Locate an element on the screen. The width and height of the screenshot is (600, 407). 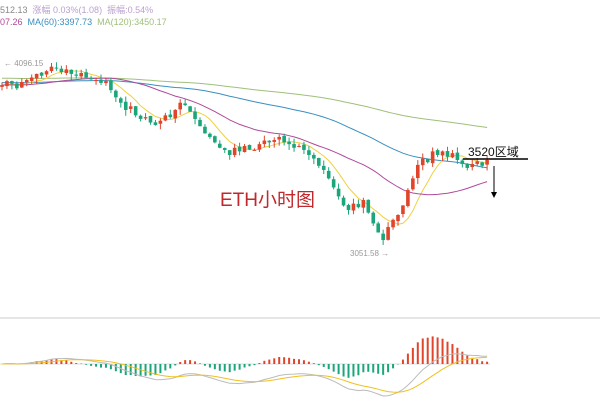
ma-info-line: 07.26 MA(60):3397.73 MA(120):3450.17 is located at coordinates (86, 22).